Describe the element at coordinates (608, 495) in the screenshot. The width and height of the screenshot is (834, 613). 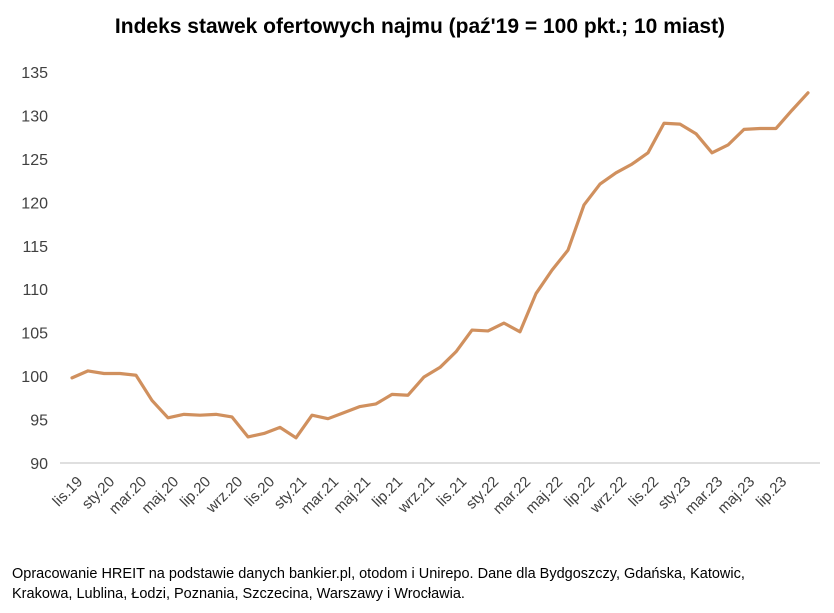
I see `x-tick-label: wrz.22` at that location.